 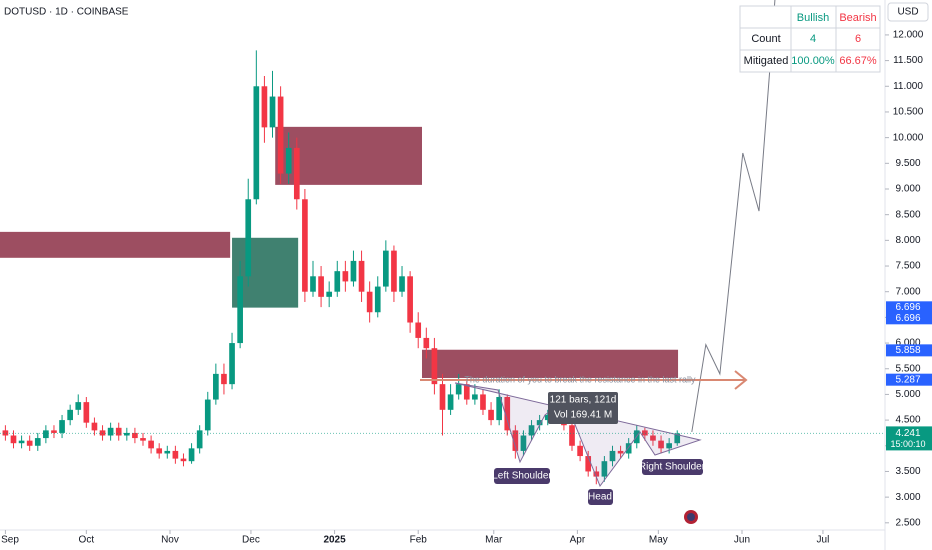 What do you see at coordinates (907, 444) in the screenshot?
I see `countdown: 15:00:10` at bounding box center [907, 444].